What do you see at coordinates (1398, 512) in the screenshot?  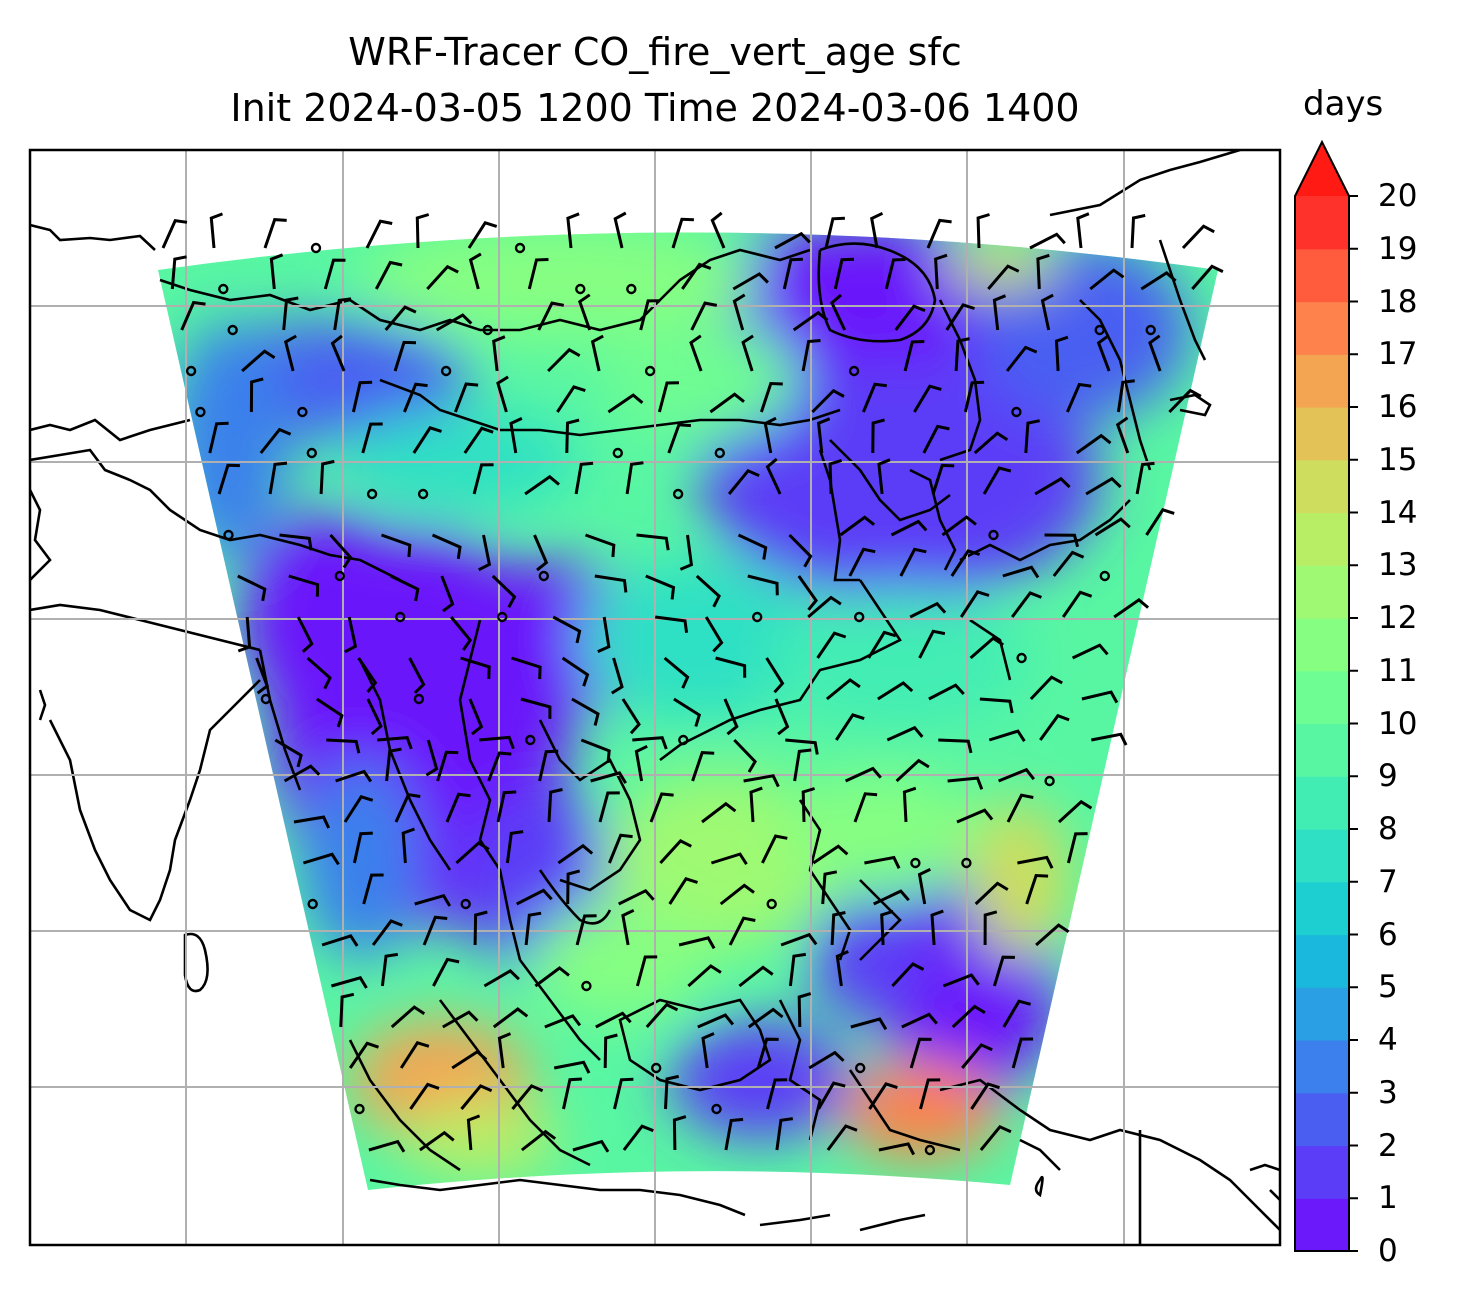 I see `colorbar-tick-label: 14` at bounding box center [1398, 512].